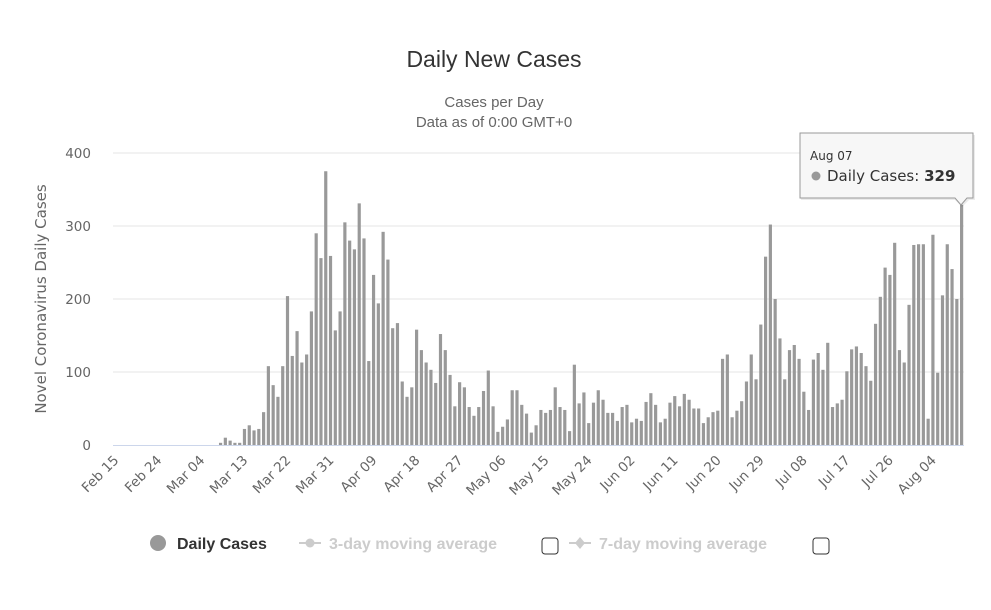 Image resolution: width=991 pixels, height=610 pixels. What do you see at coordinates (550, 546) in the screenshot?
I see `3day-average-checkbox` at bounding box center [550, 546].